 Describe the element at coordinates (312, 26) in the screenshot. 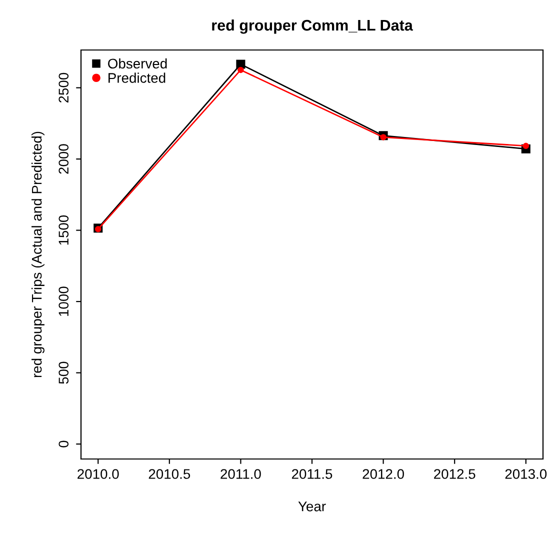

I see `chart-title: red grouper Comm_LL Data` at that location.